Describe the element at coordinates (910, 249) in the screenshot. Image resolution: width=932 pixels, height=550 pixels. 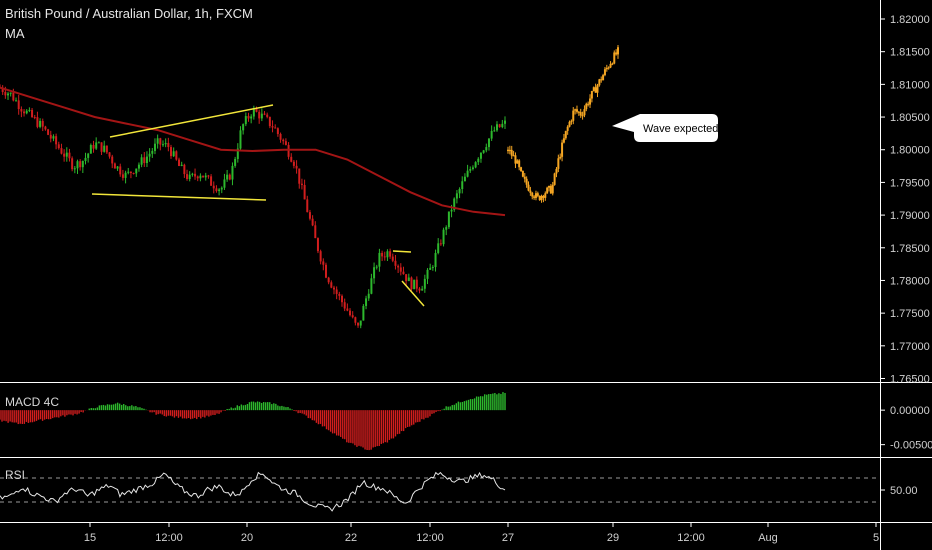
I see `price-tick-label: 1.78500` at that location.